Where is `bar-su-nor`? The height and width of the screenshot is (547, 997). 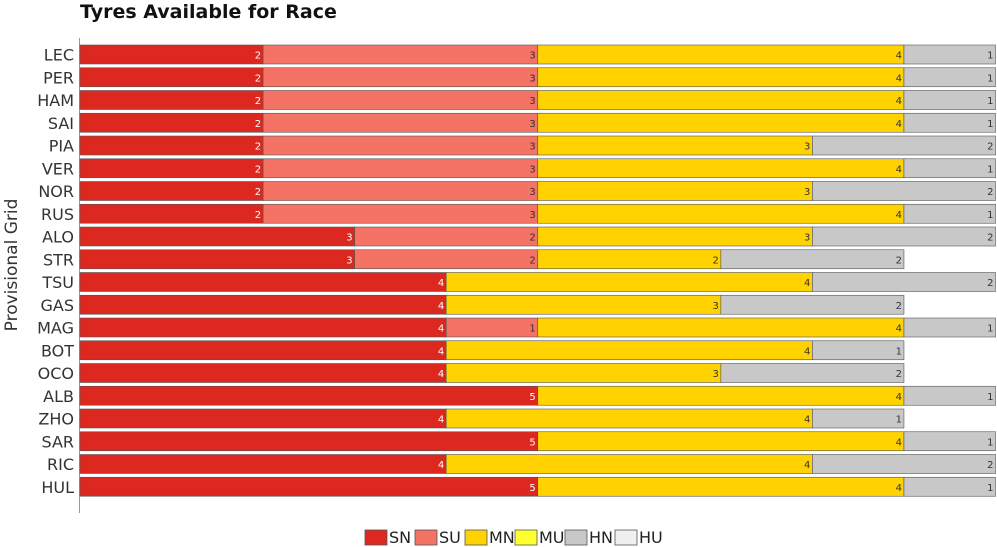
bar-su-nor is located at coordinates (400, 191).